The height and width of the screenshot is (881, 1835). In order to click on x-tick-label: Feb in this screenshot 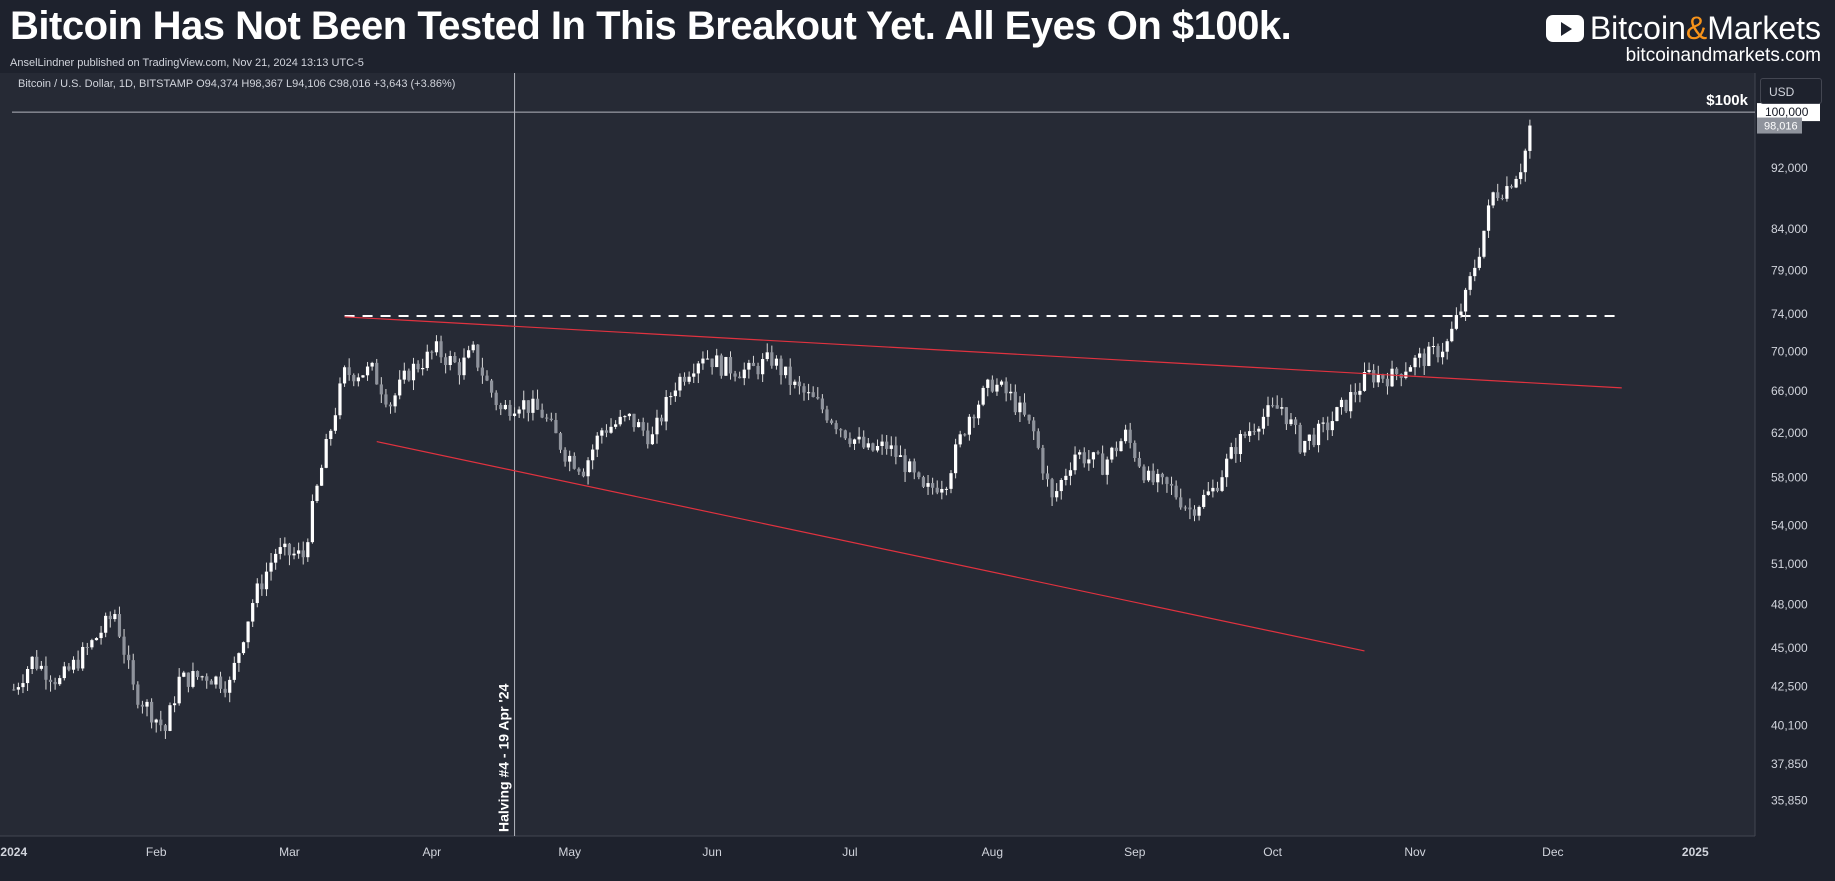, I will do `click(156, 852)`.